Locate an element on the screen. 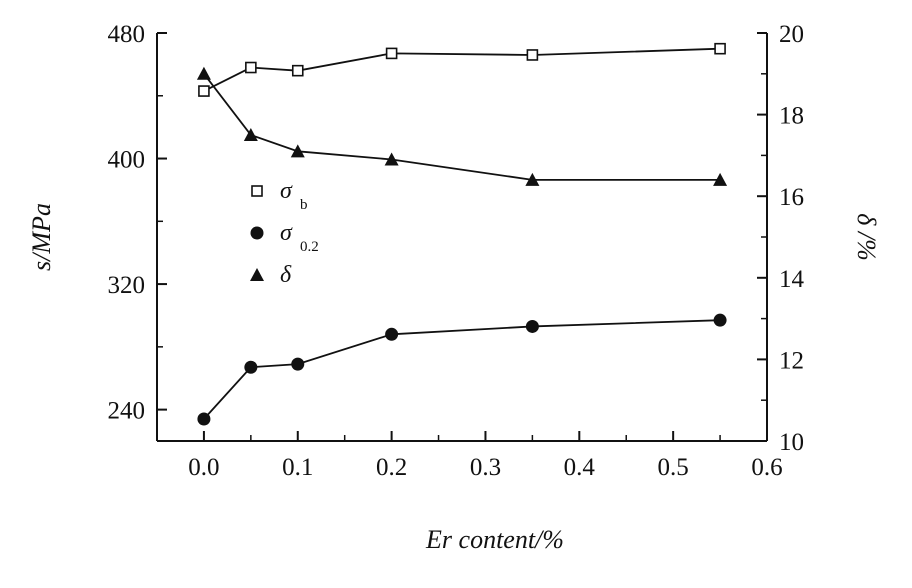 The width and height of the screenshot is (912, 588). x-tick-label: 0.3 is located at coordinates (485, 467).